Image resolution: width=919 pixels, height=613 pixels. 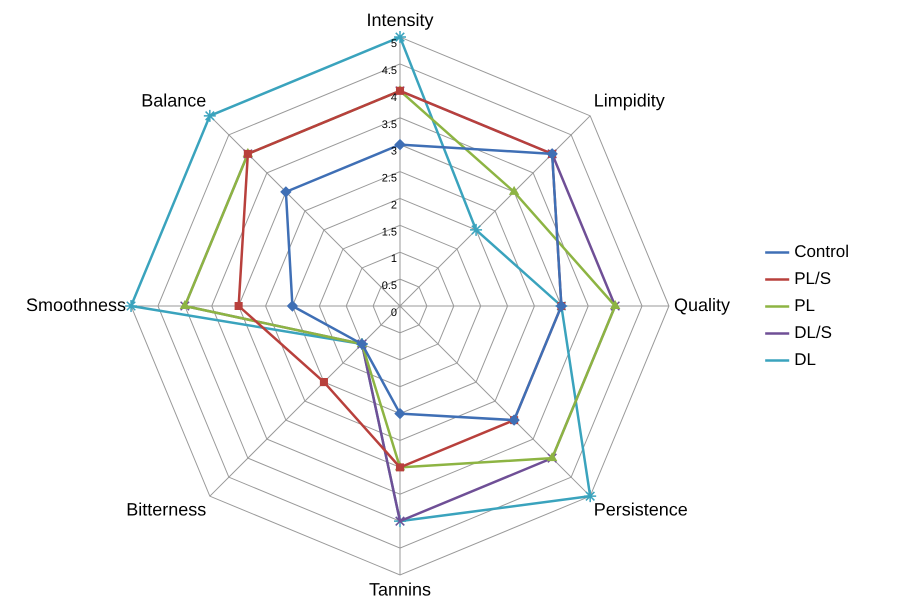 I want to click on legend-label: DL, so click(x=805, y=360).